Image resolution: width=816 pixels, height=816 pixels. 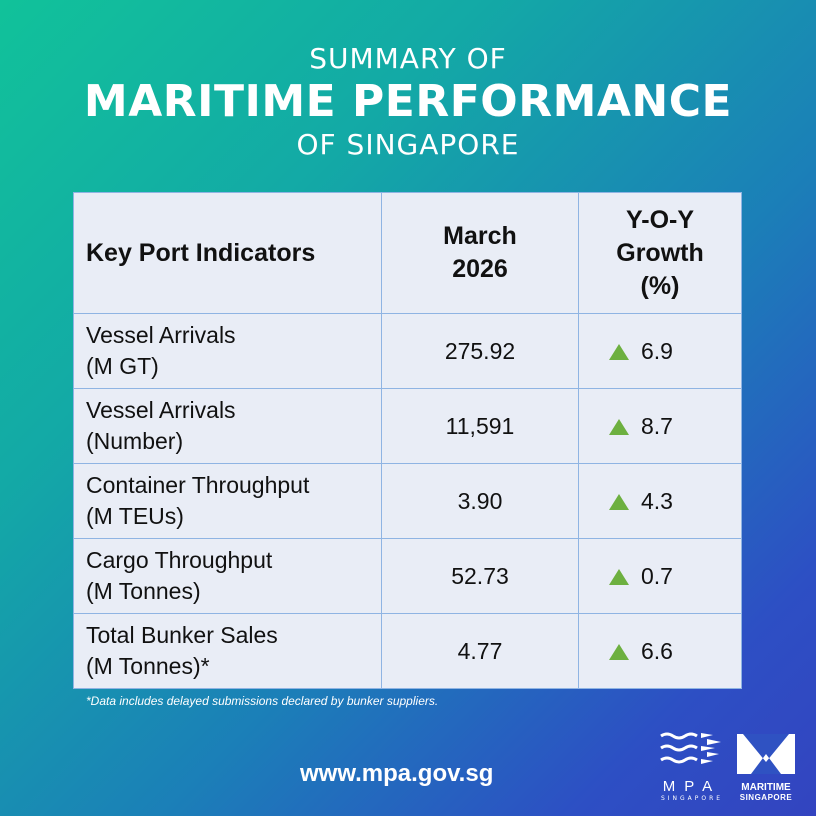 What do you see at coordinates (480, 351) in the screenshot?
I see `value-cell: 275.92` at bounding box center [480, 351].